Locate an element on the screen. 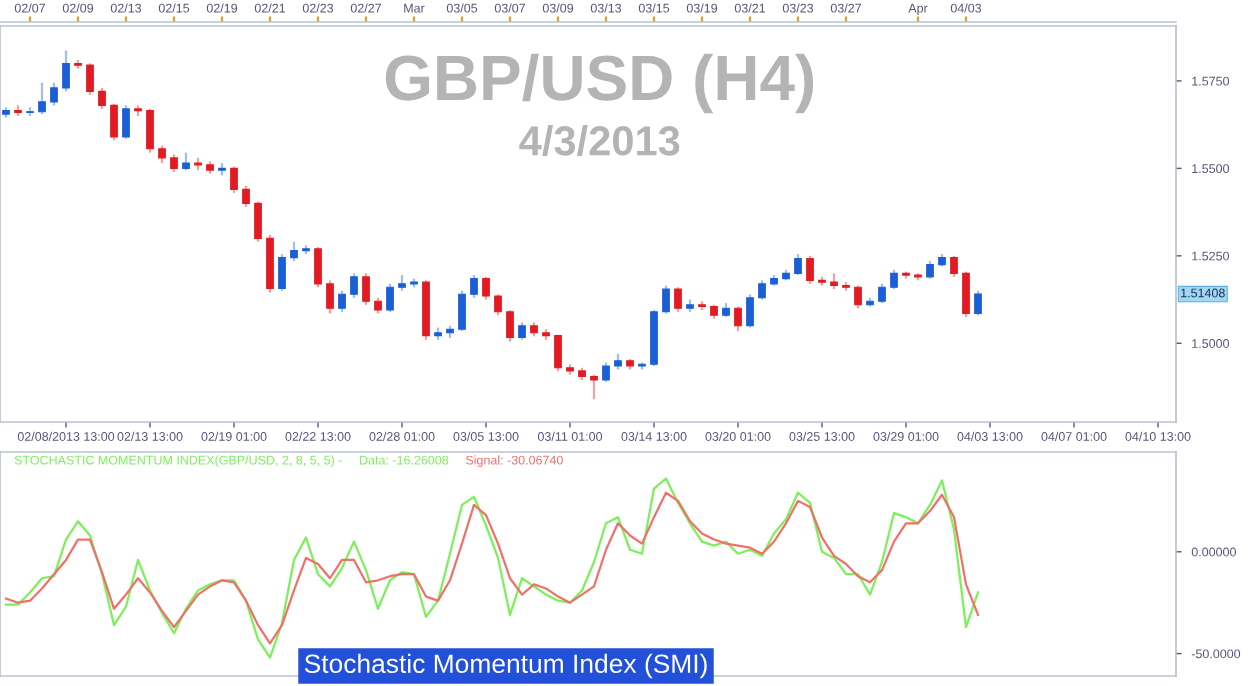 This screenshot has height=686, width=1250. annotation: Stochastic Momentum Index (SMI) is located at coordinates (505, 666).